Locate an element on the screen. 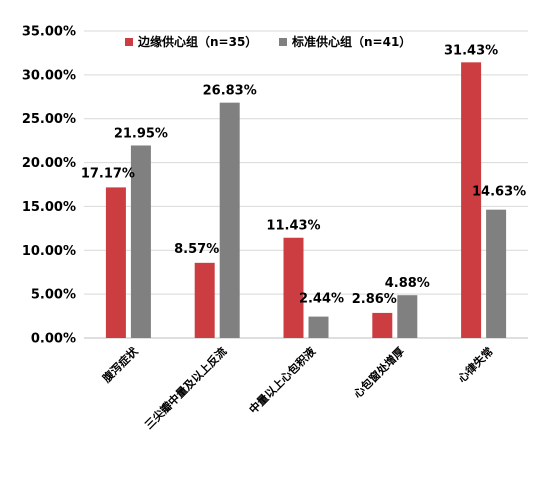 This screenshot has height=485, width=539. y-tick-label: 5.00% is located at coordinates (53, 295).